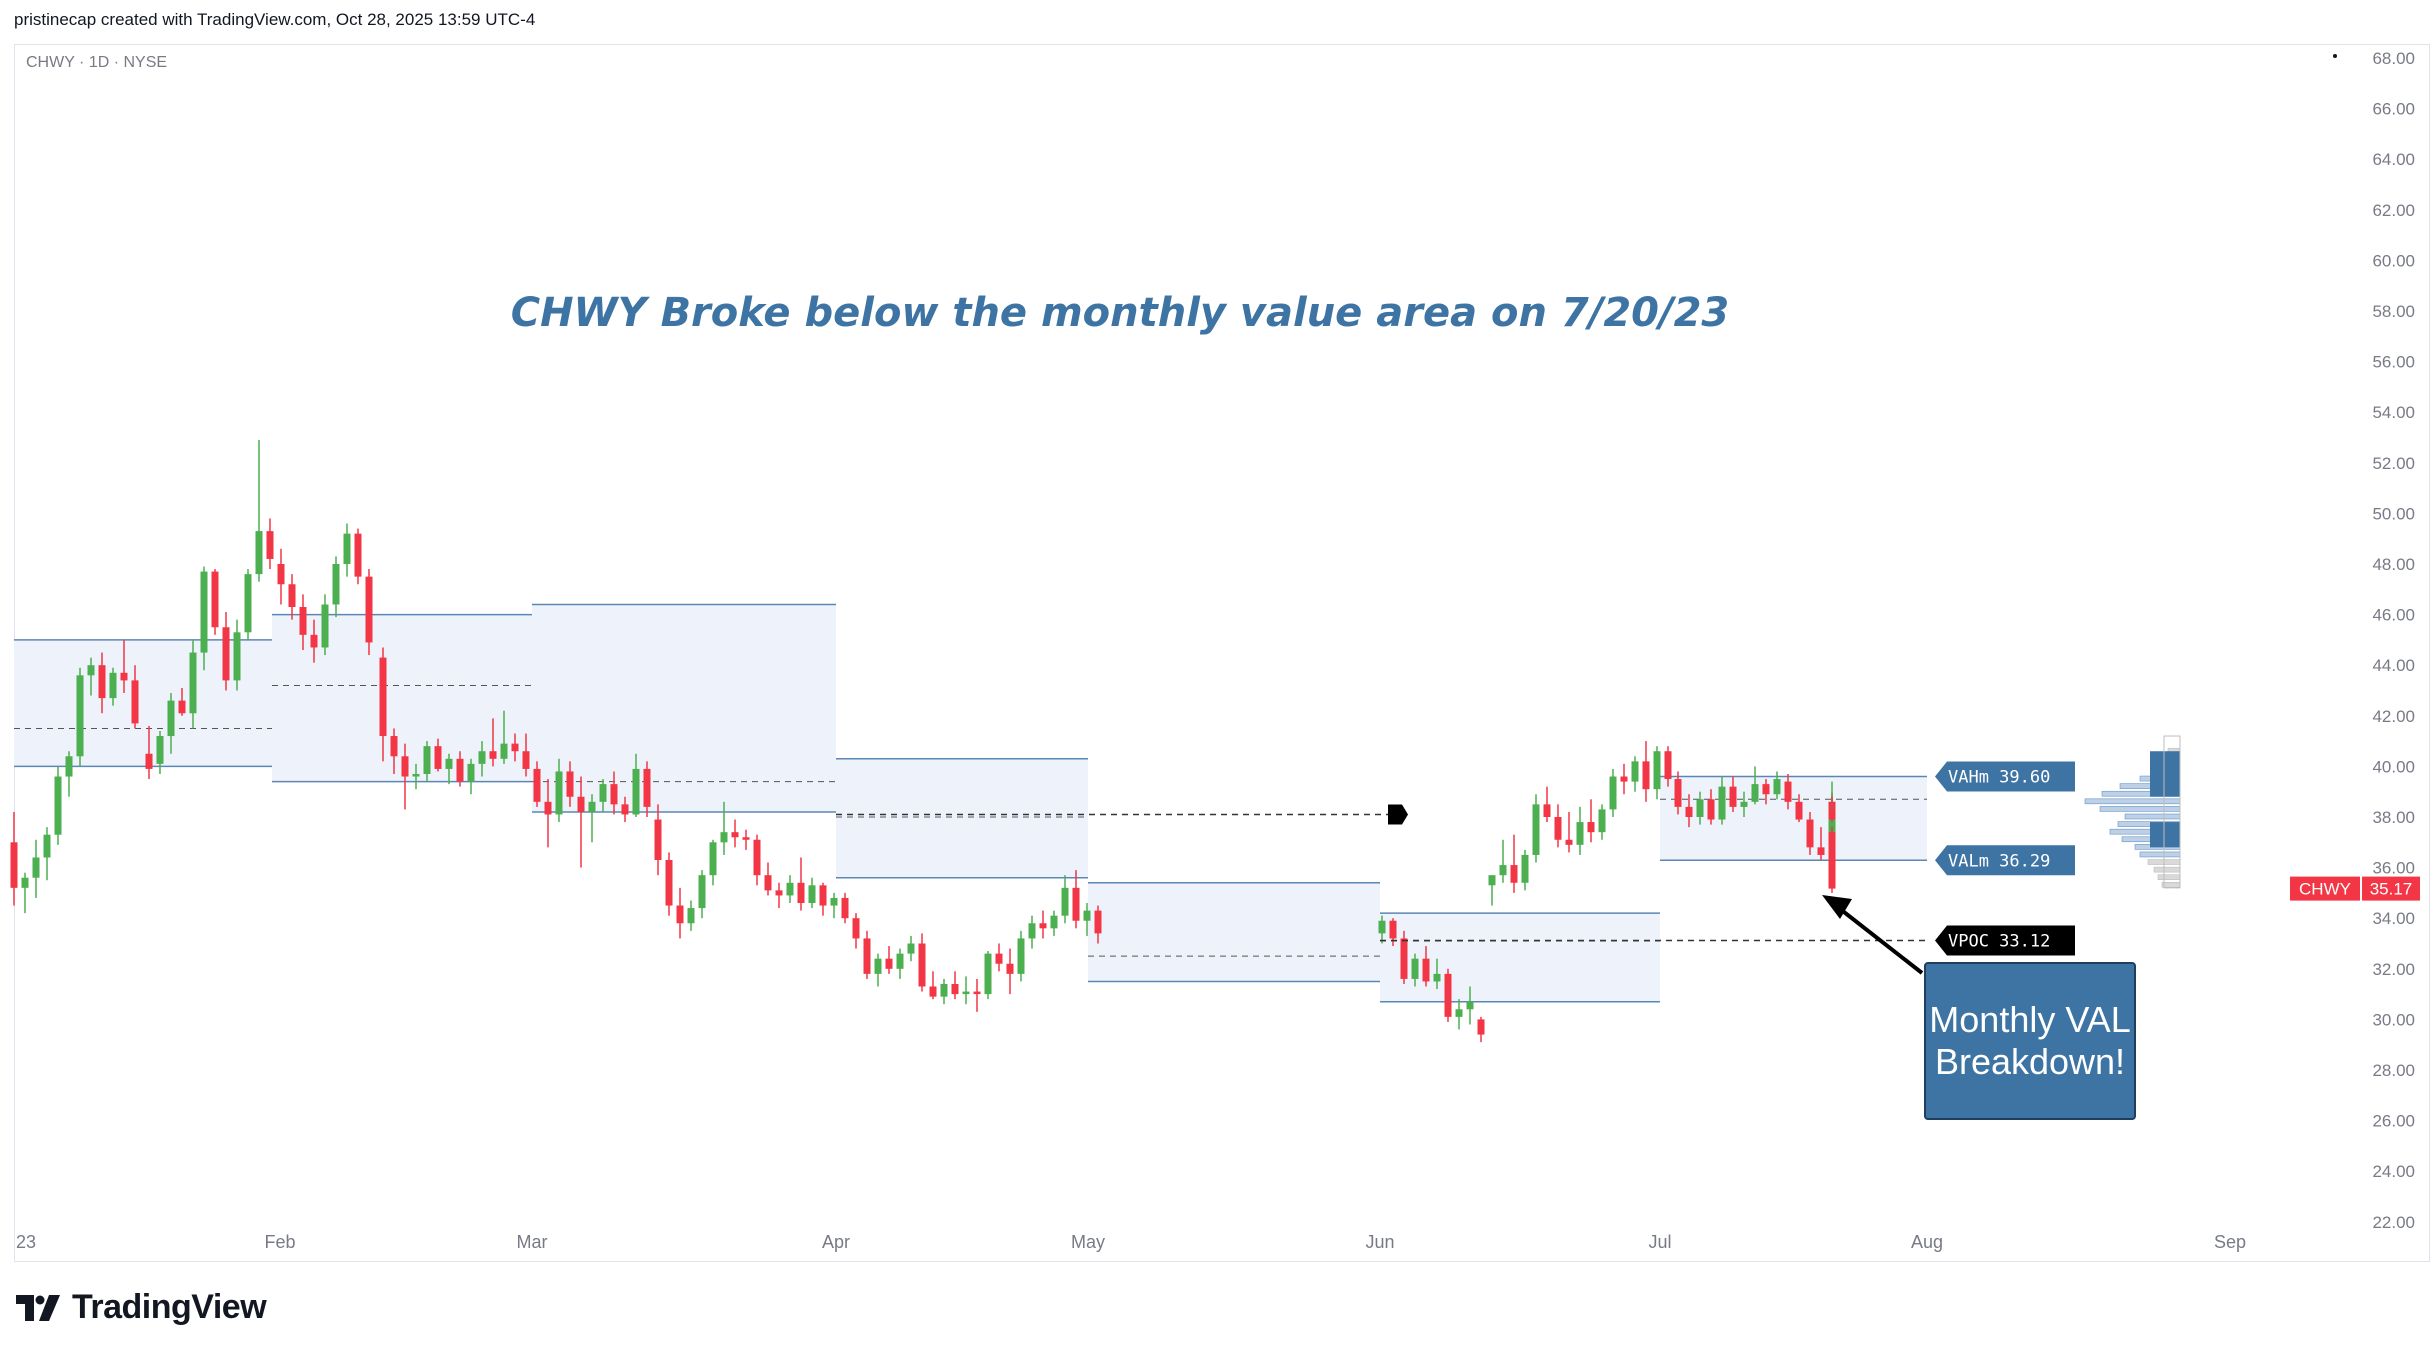 The image size is (2433, 1345). Describe the element at coordinates (2393, 58) in the screenshot. I see `y-tick-label: 68.00` at that location.